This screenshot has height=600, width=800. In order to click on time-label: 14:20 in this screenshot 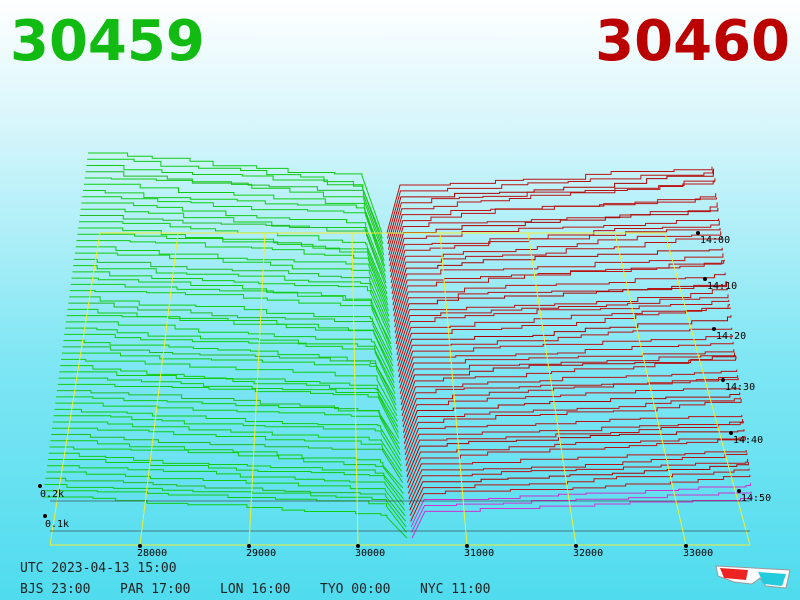, I will do `click(731, 336)`.